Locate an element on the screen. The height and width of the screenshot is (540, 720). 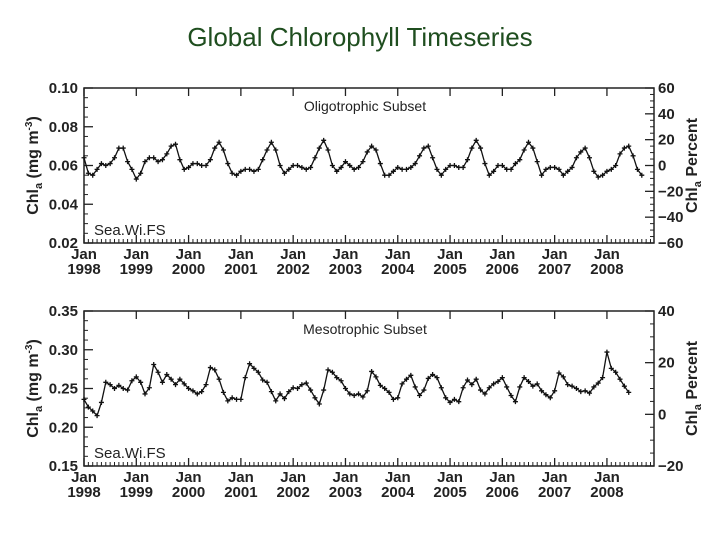
series-line is located at coordinates (356, 384).